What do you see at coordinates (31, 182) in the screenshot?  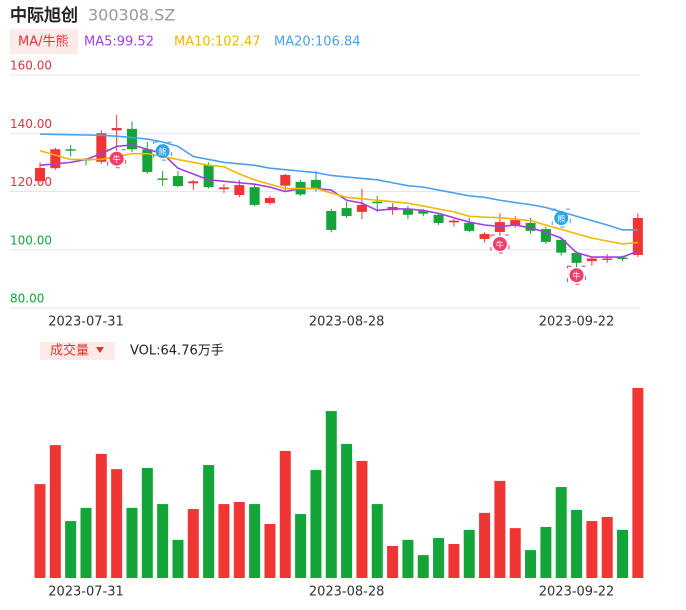 I see `y-tick-label: 120.00` at bounding box center [31, 182].